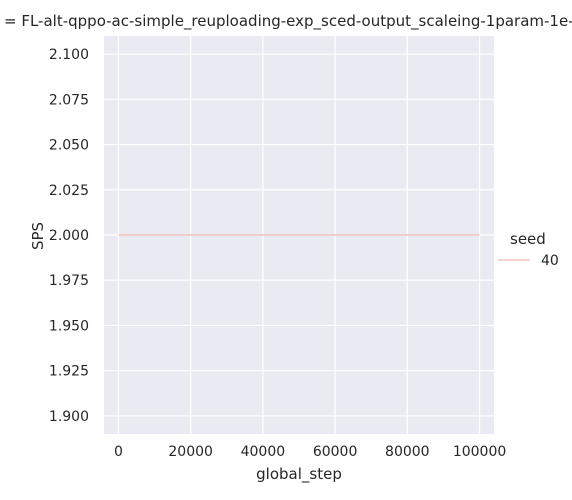 The image size is (572, 500). Describe the element at coordinates (69, 372) in the screenshot. I see `y-tick-label: 1.925` at that location.